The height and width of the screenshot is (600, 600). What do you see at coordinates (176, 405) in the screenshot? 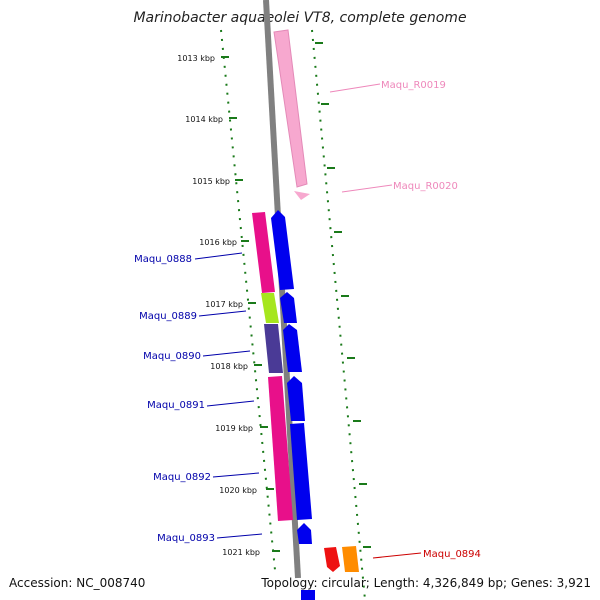
I see `gene-label: Maqu_0891` at bounding box center [176, 405].